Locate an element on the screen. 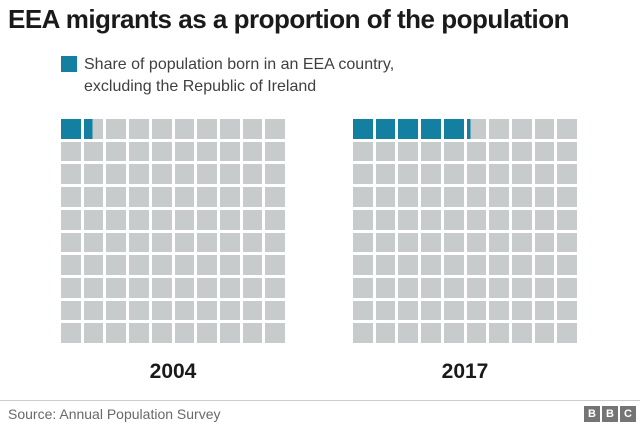 Image resolution: width=640 pixels, height=429 pixels. bbc-logo-block-b2: B is located at coordinates (610, 414).